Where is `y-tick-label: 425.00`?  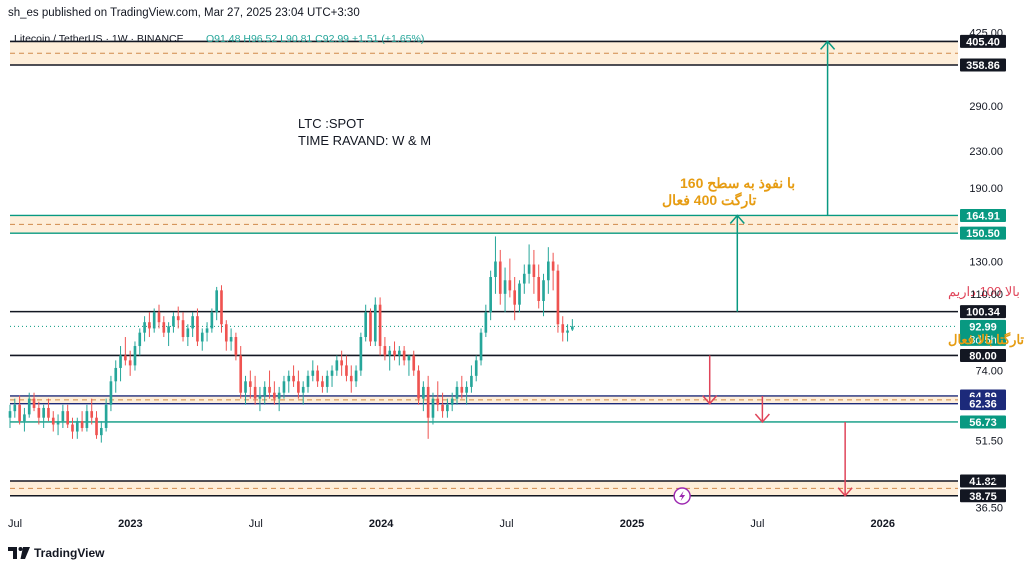
y-tick-label: 425.00 is located at coordinates (986, 33).